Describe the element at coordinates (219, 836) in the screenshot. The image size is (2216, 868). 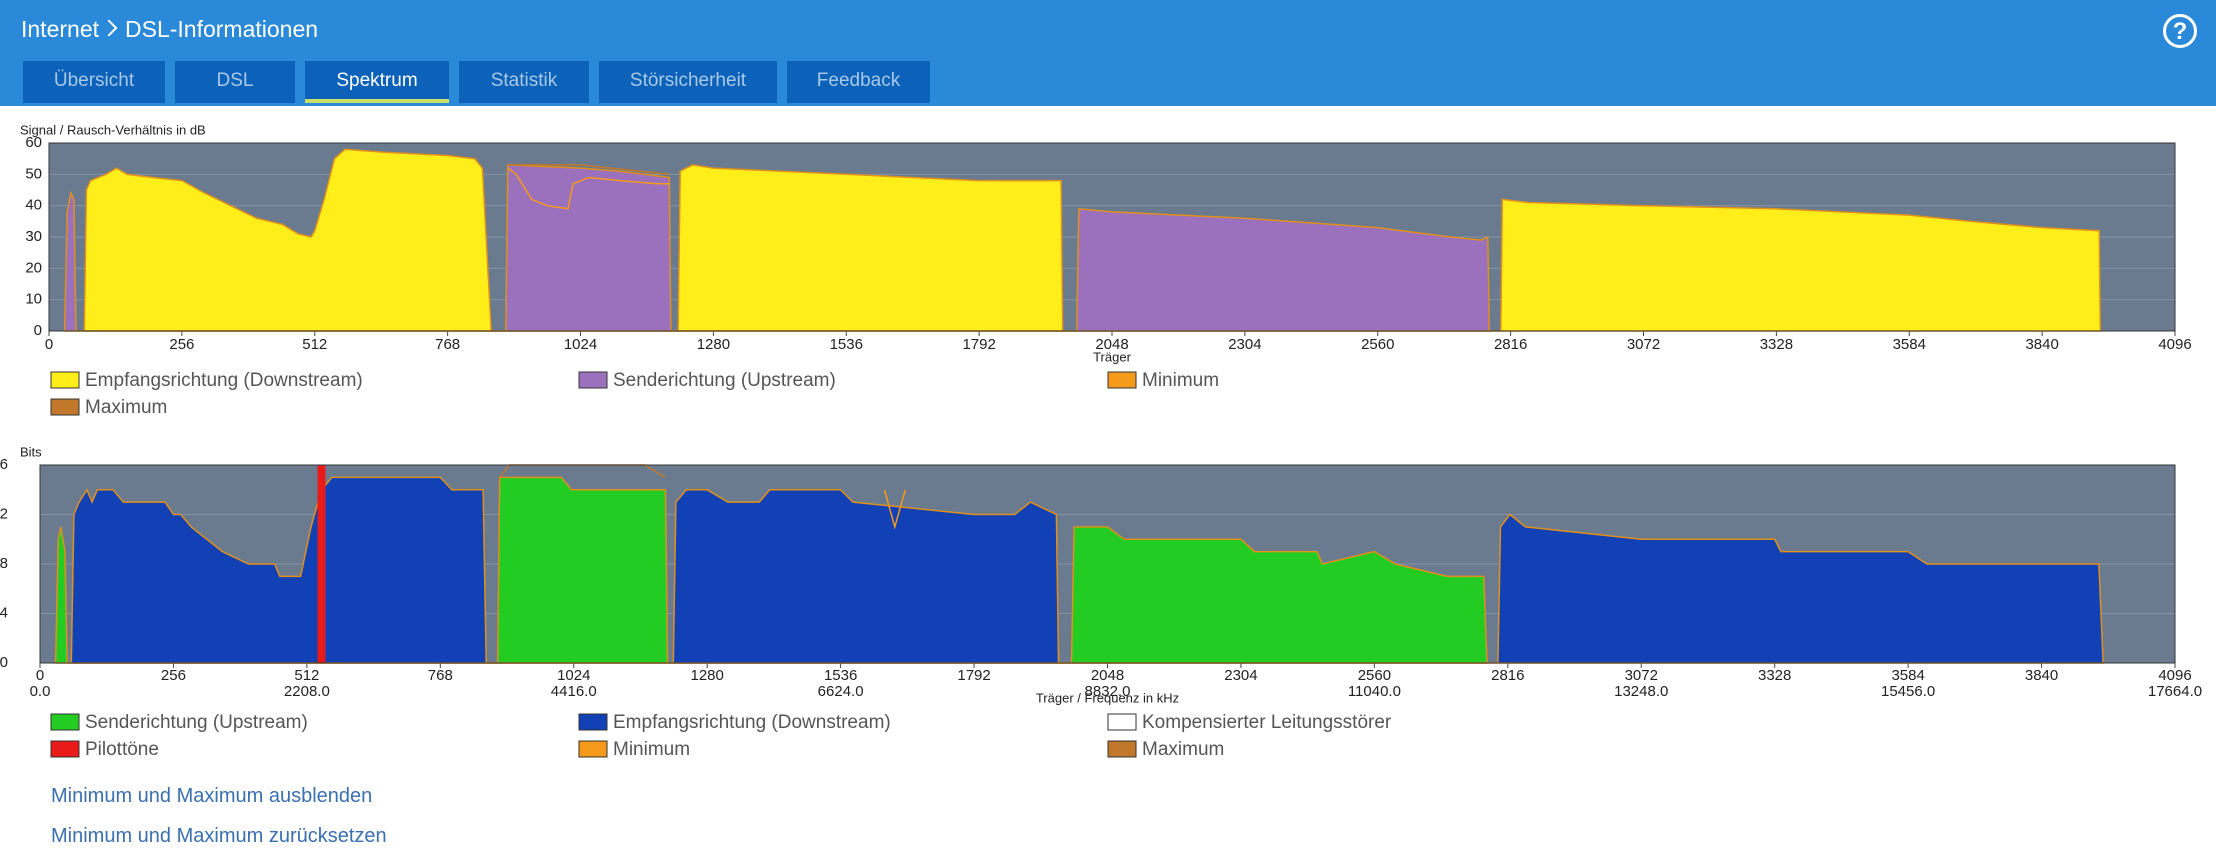
I see `reset-minmax-link: Minimum und Maximum zurücksetzen` at that location.